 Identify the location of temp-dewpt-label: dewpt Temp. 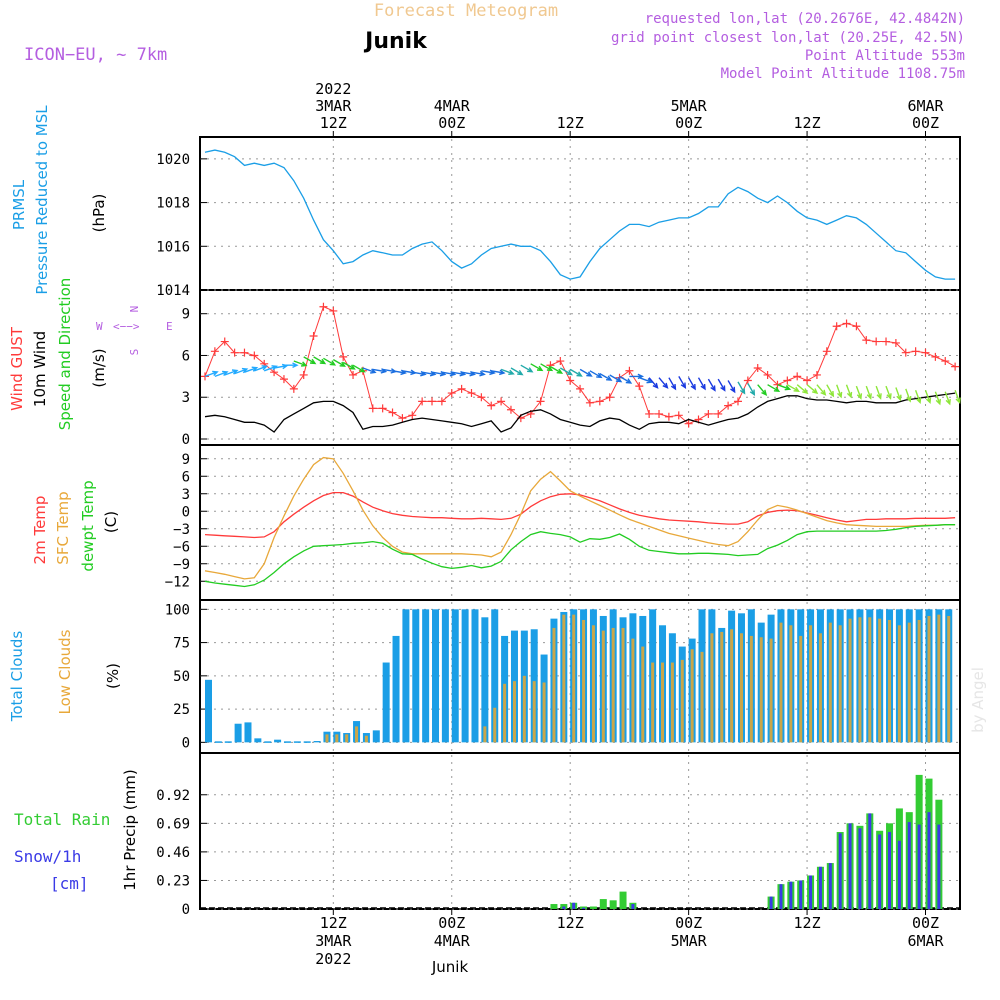
(88, 525).